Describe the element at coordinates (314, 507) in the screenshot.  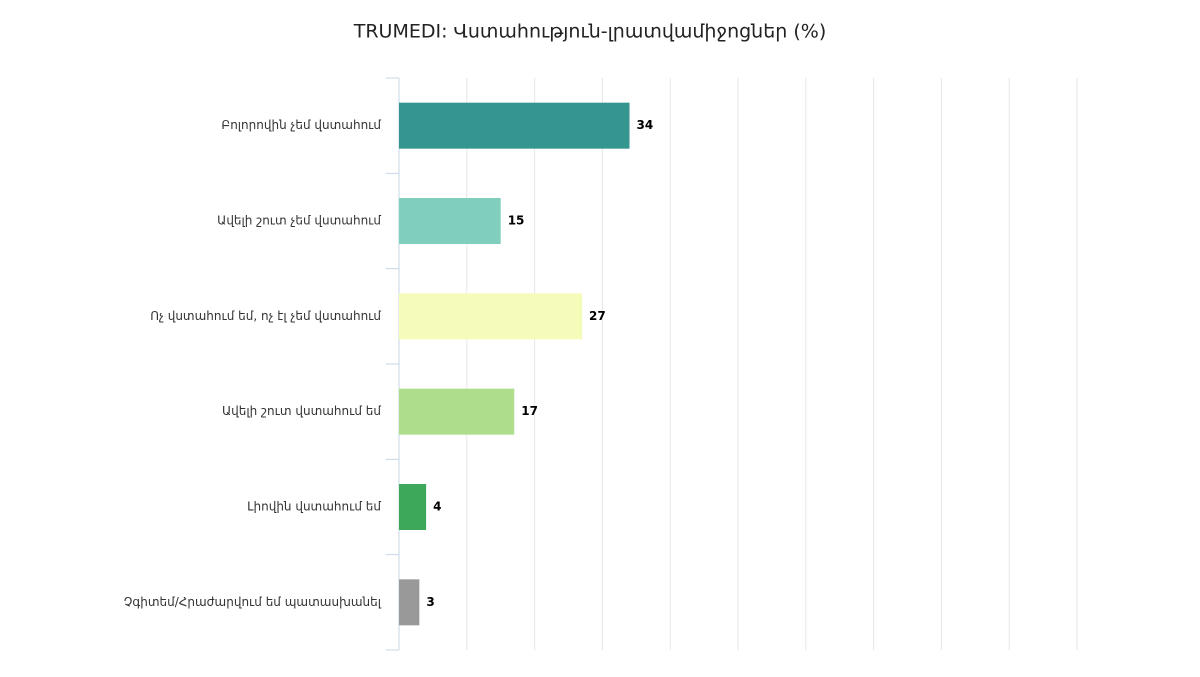
I see `y-tick-label: Լիովին վստահում եմ` at that location.